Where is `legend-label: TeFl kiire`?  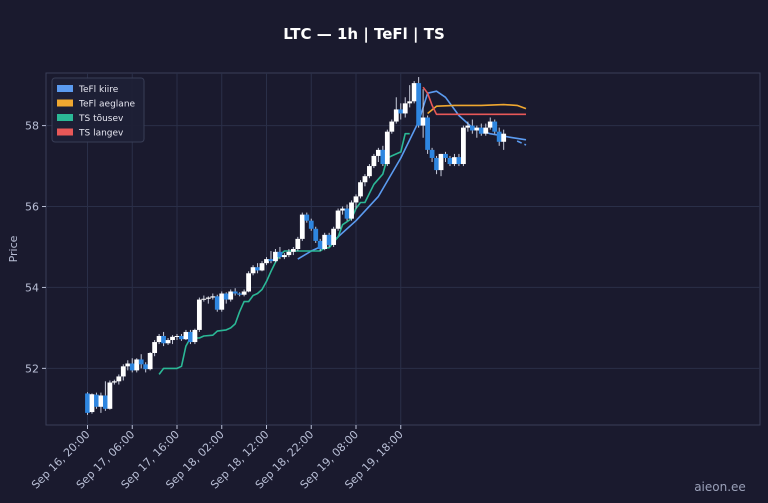 legend-label: TeFl kiire is located at coordinates (98, 90).